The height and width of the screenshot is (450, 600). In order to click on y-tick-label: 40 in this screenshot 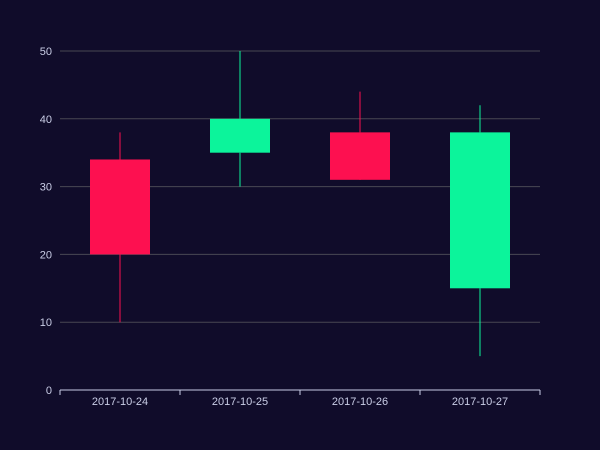, I will do `click(46, 120)`.